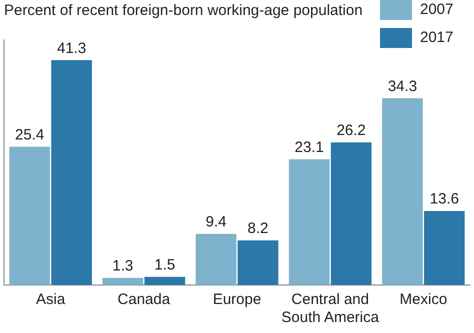  What do you see at coordinates (258, 228) in the screenshot?
I see `data-label: 8.2` at bounding box center [258, 228].